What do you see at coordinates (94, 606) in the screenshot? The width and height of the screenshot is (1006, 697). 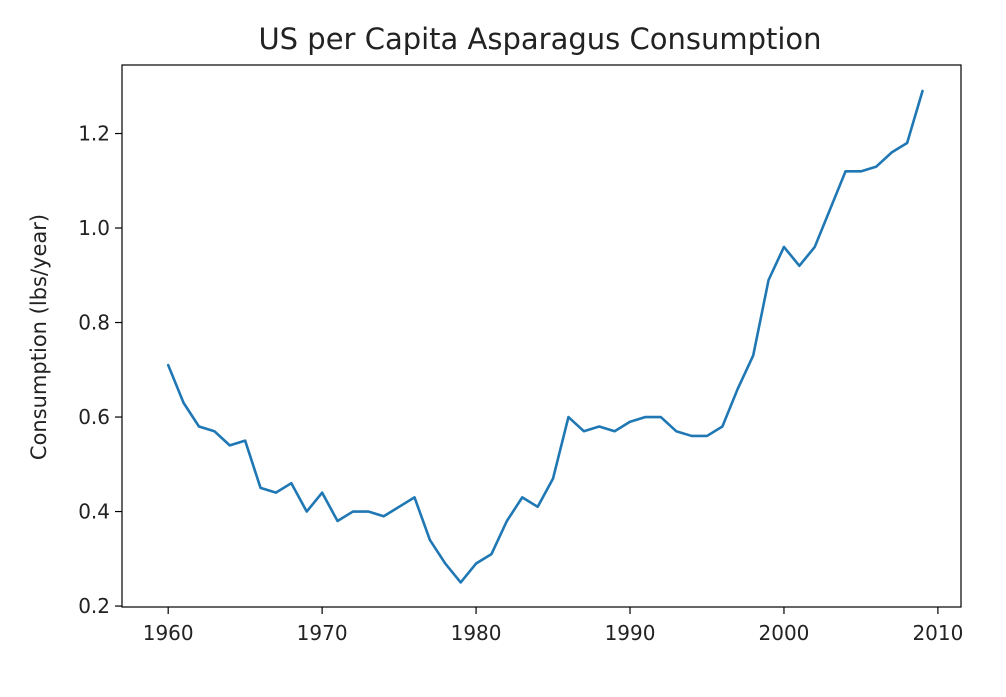 I see `y-tick-label: 0.2` at bounding box center [94, 606].